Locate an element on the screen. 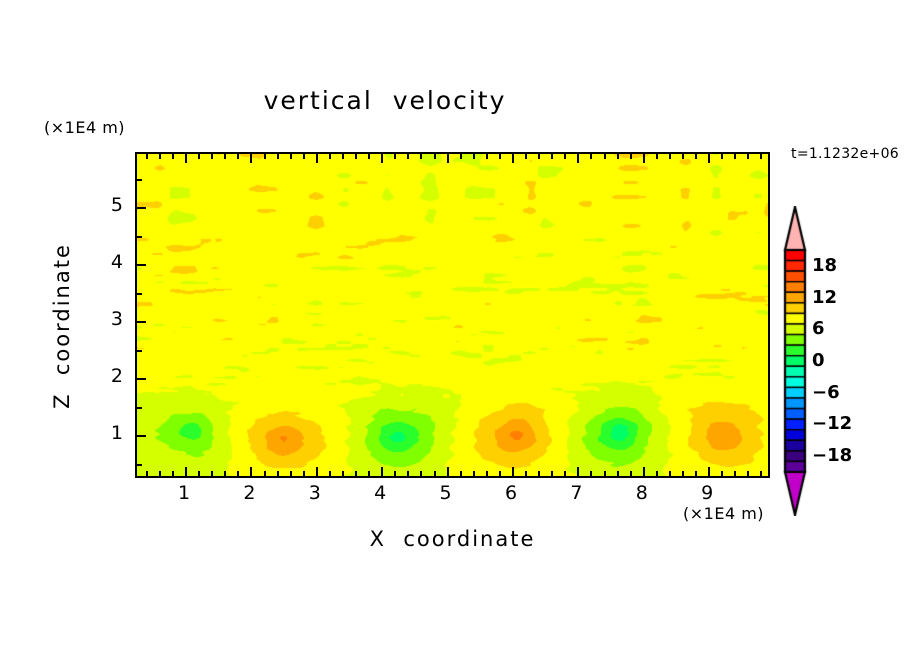  x-tick-label: 2 is located at coordinates (249, 493).